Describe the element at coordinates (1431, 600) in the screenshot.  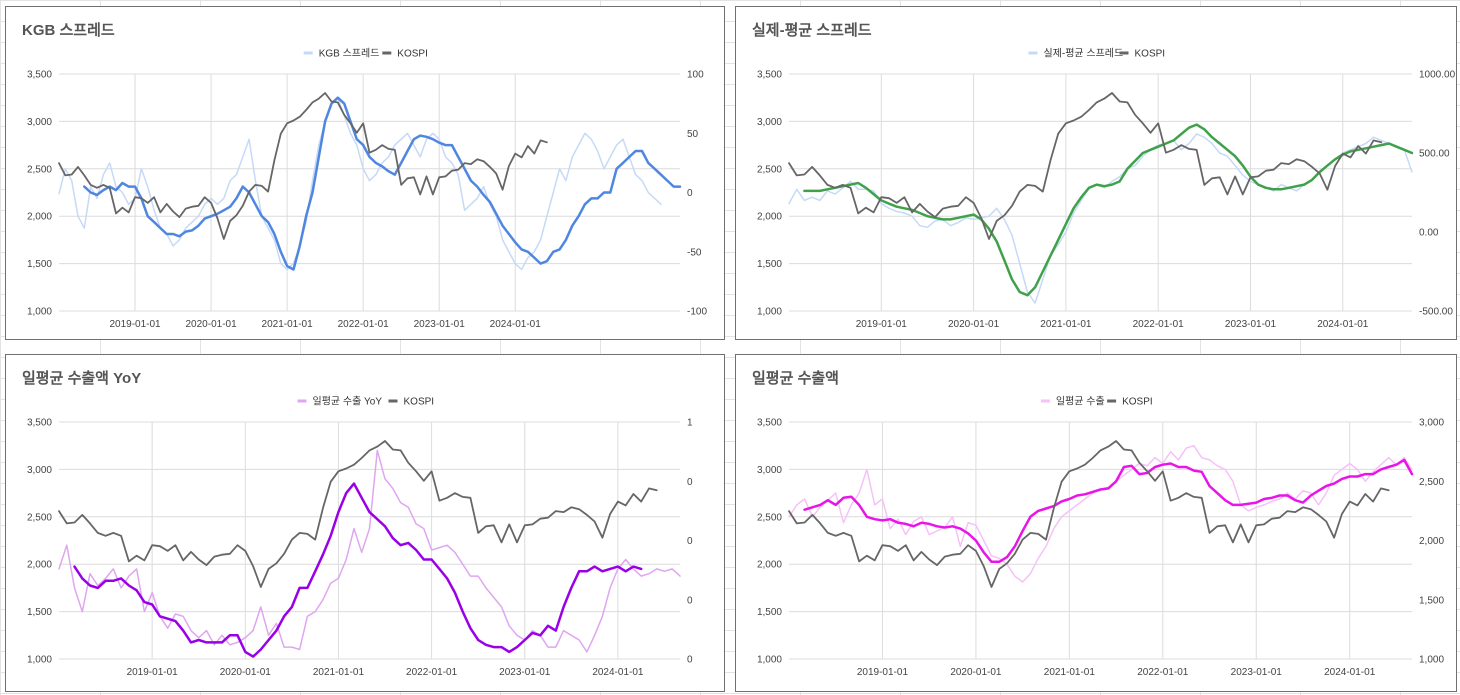
I see `y-right-tick-label: 1,500` at that location.